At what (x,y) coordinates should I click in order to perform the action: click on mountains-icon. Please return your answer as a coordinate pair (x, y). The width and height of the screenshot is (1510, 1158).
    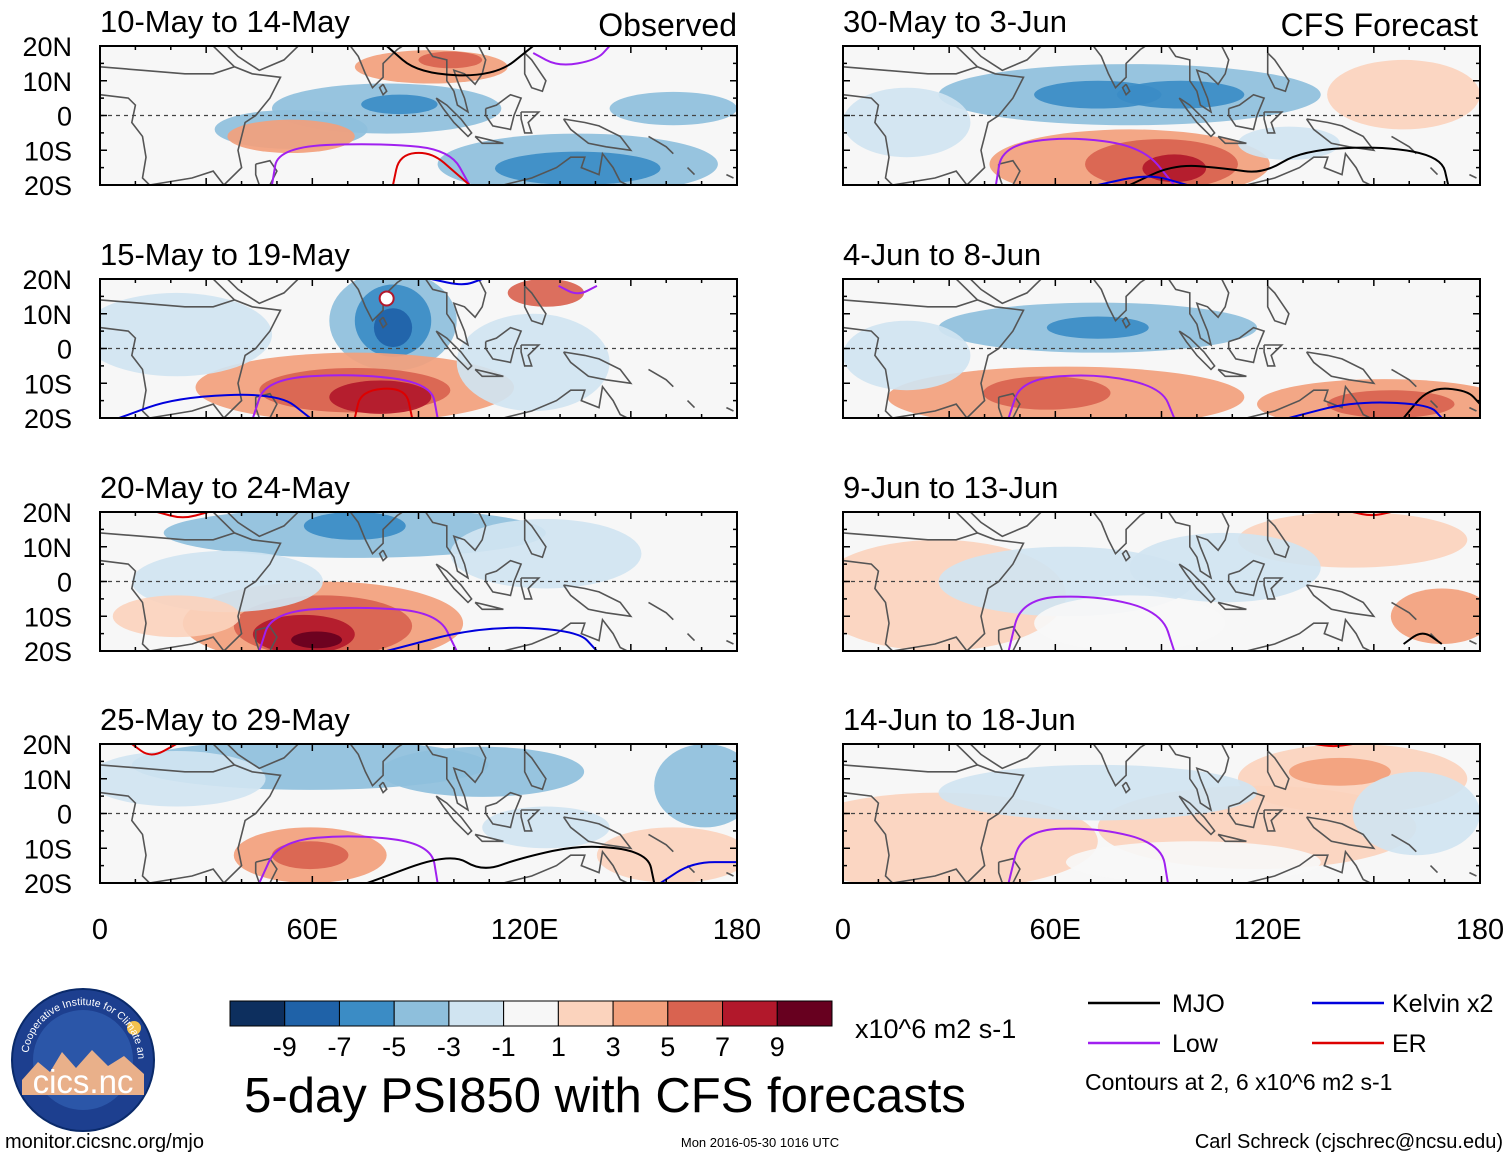
    Looking at the image, I should click on (83, 1072).